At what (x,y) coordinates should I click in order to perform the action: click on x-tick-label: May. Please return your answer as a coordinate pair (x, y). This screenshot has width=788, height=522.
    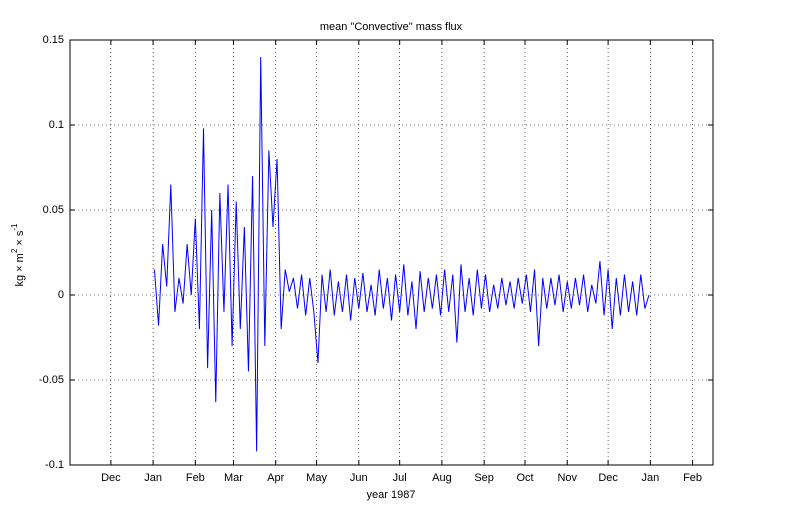
    Looking at the image, I should click on (316, 478).